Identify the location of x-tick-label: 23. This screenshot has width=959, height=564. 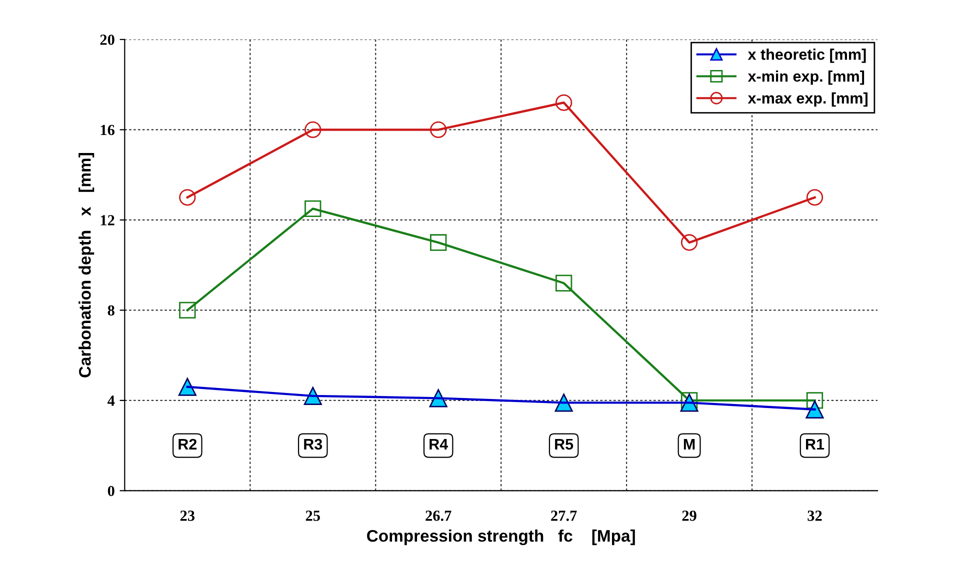
(187, 515).